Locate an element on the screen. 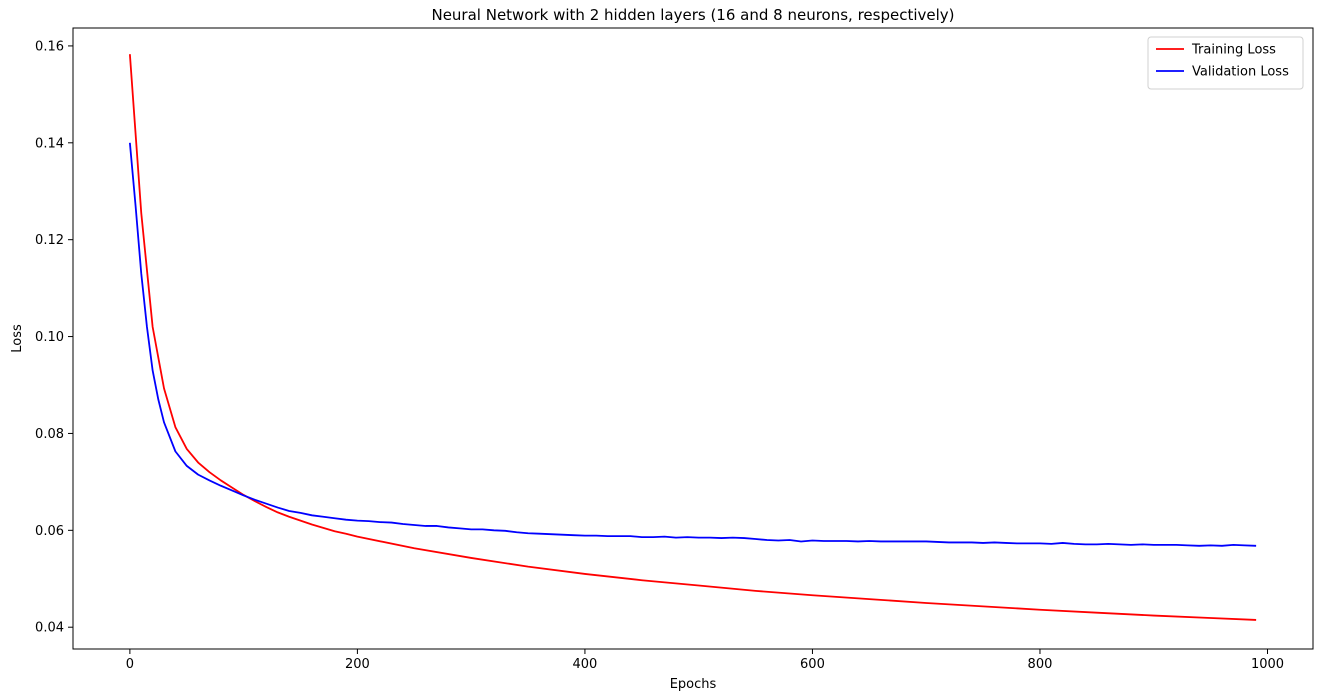 The image size is (1320, 699). x-axis-title: Epochs is located at coordinates (693, 684).